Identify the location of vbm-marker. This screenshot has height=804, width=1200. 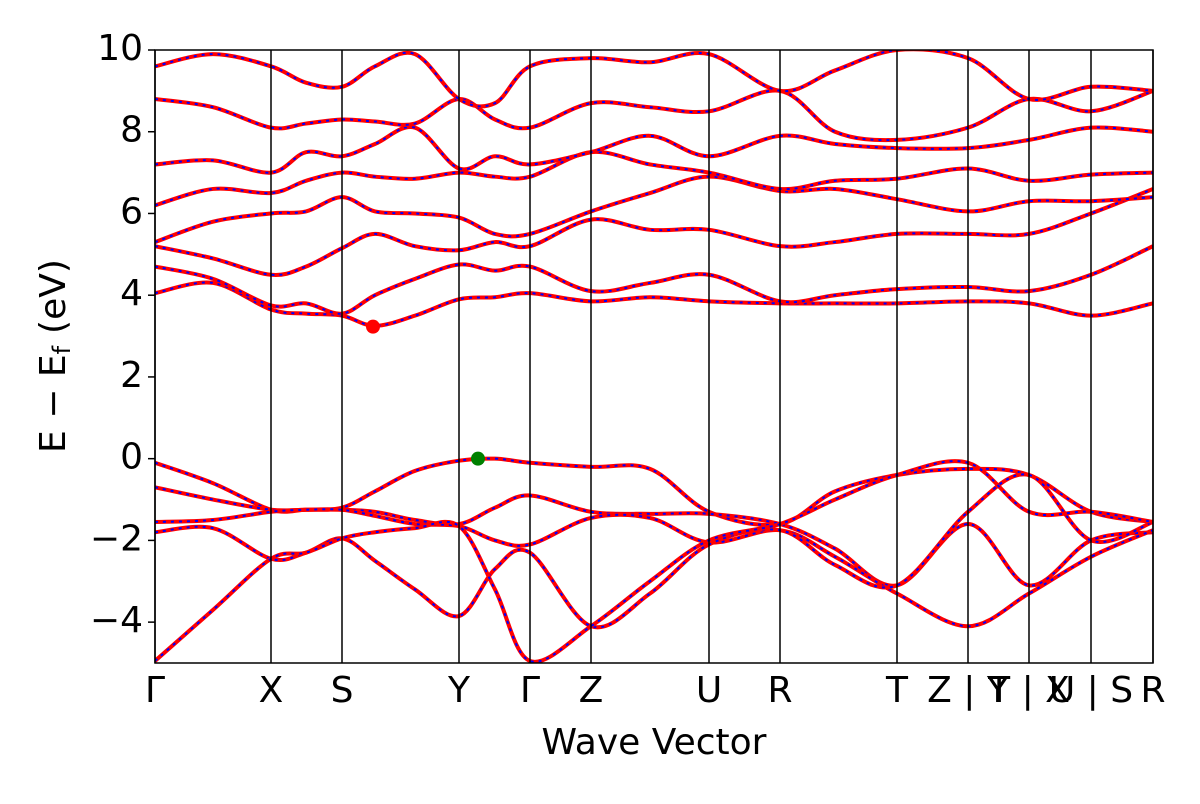
(478, 458).